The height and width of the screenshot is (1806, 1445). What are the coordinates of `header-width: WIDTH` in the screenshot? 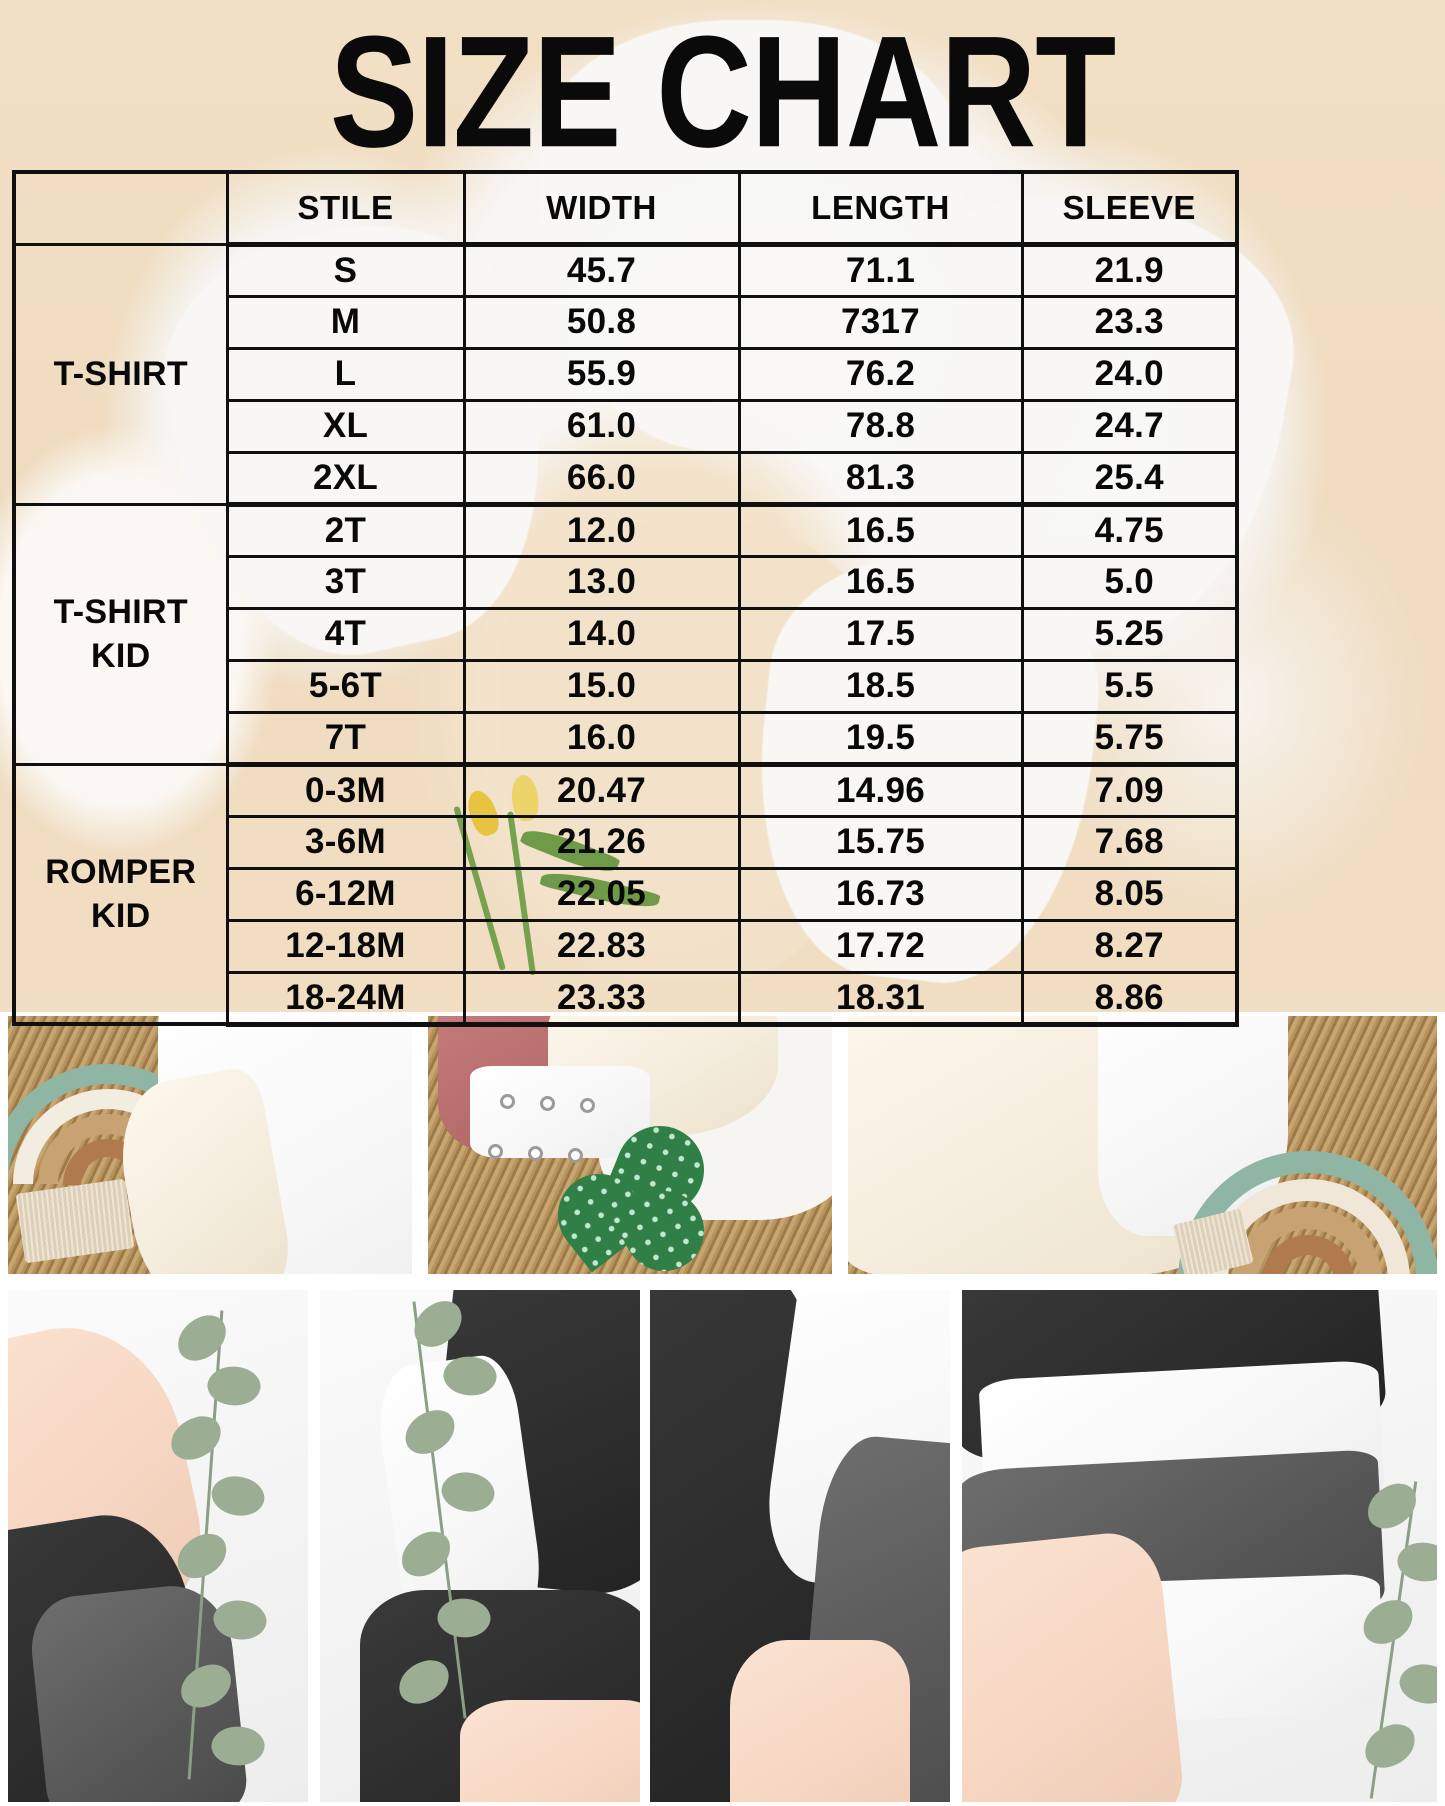 It's located at (601, 208).